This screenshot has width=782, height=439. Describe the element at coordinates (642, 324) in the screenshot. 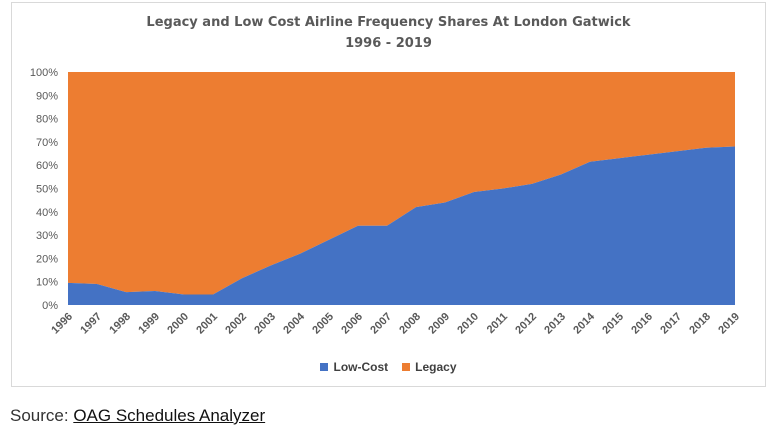

I see `x-tick-label: 2016` at that location.